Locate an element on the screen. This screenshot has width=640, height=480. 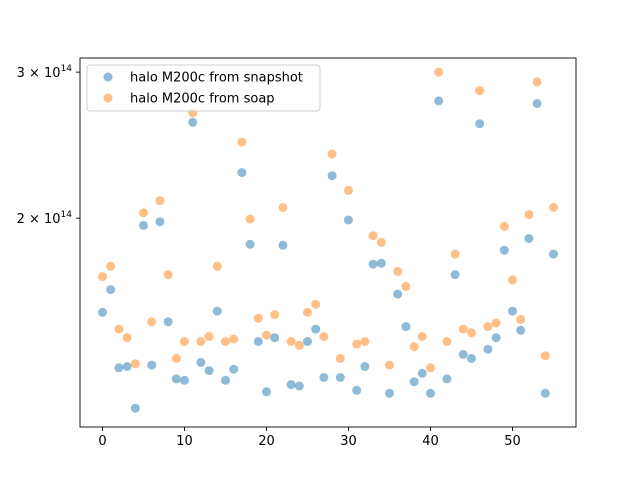
y-tick-label-0: 2 × 10¹⁴ is located at coordinates (45, 218).